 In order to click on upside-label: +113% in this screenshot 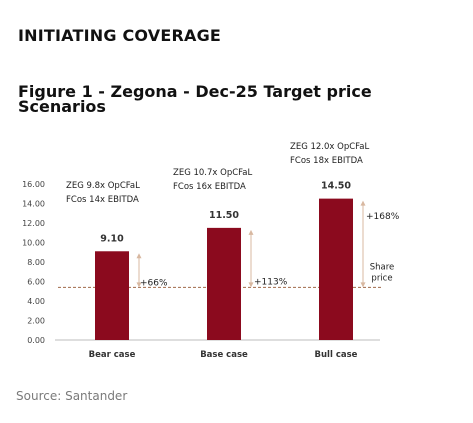, I will do `click(271, 282)`.